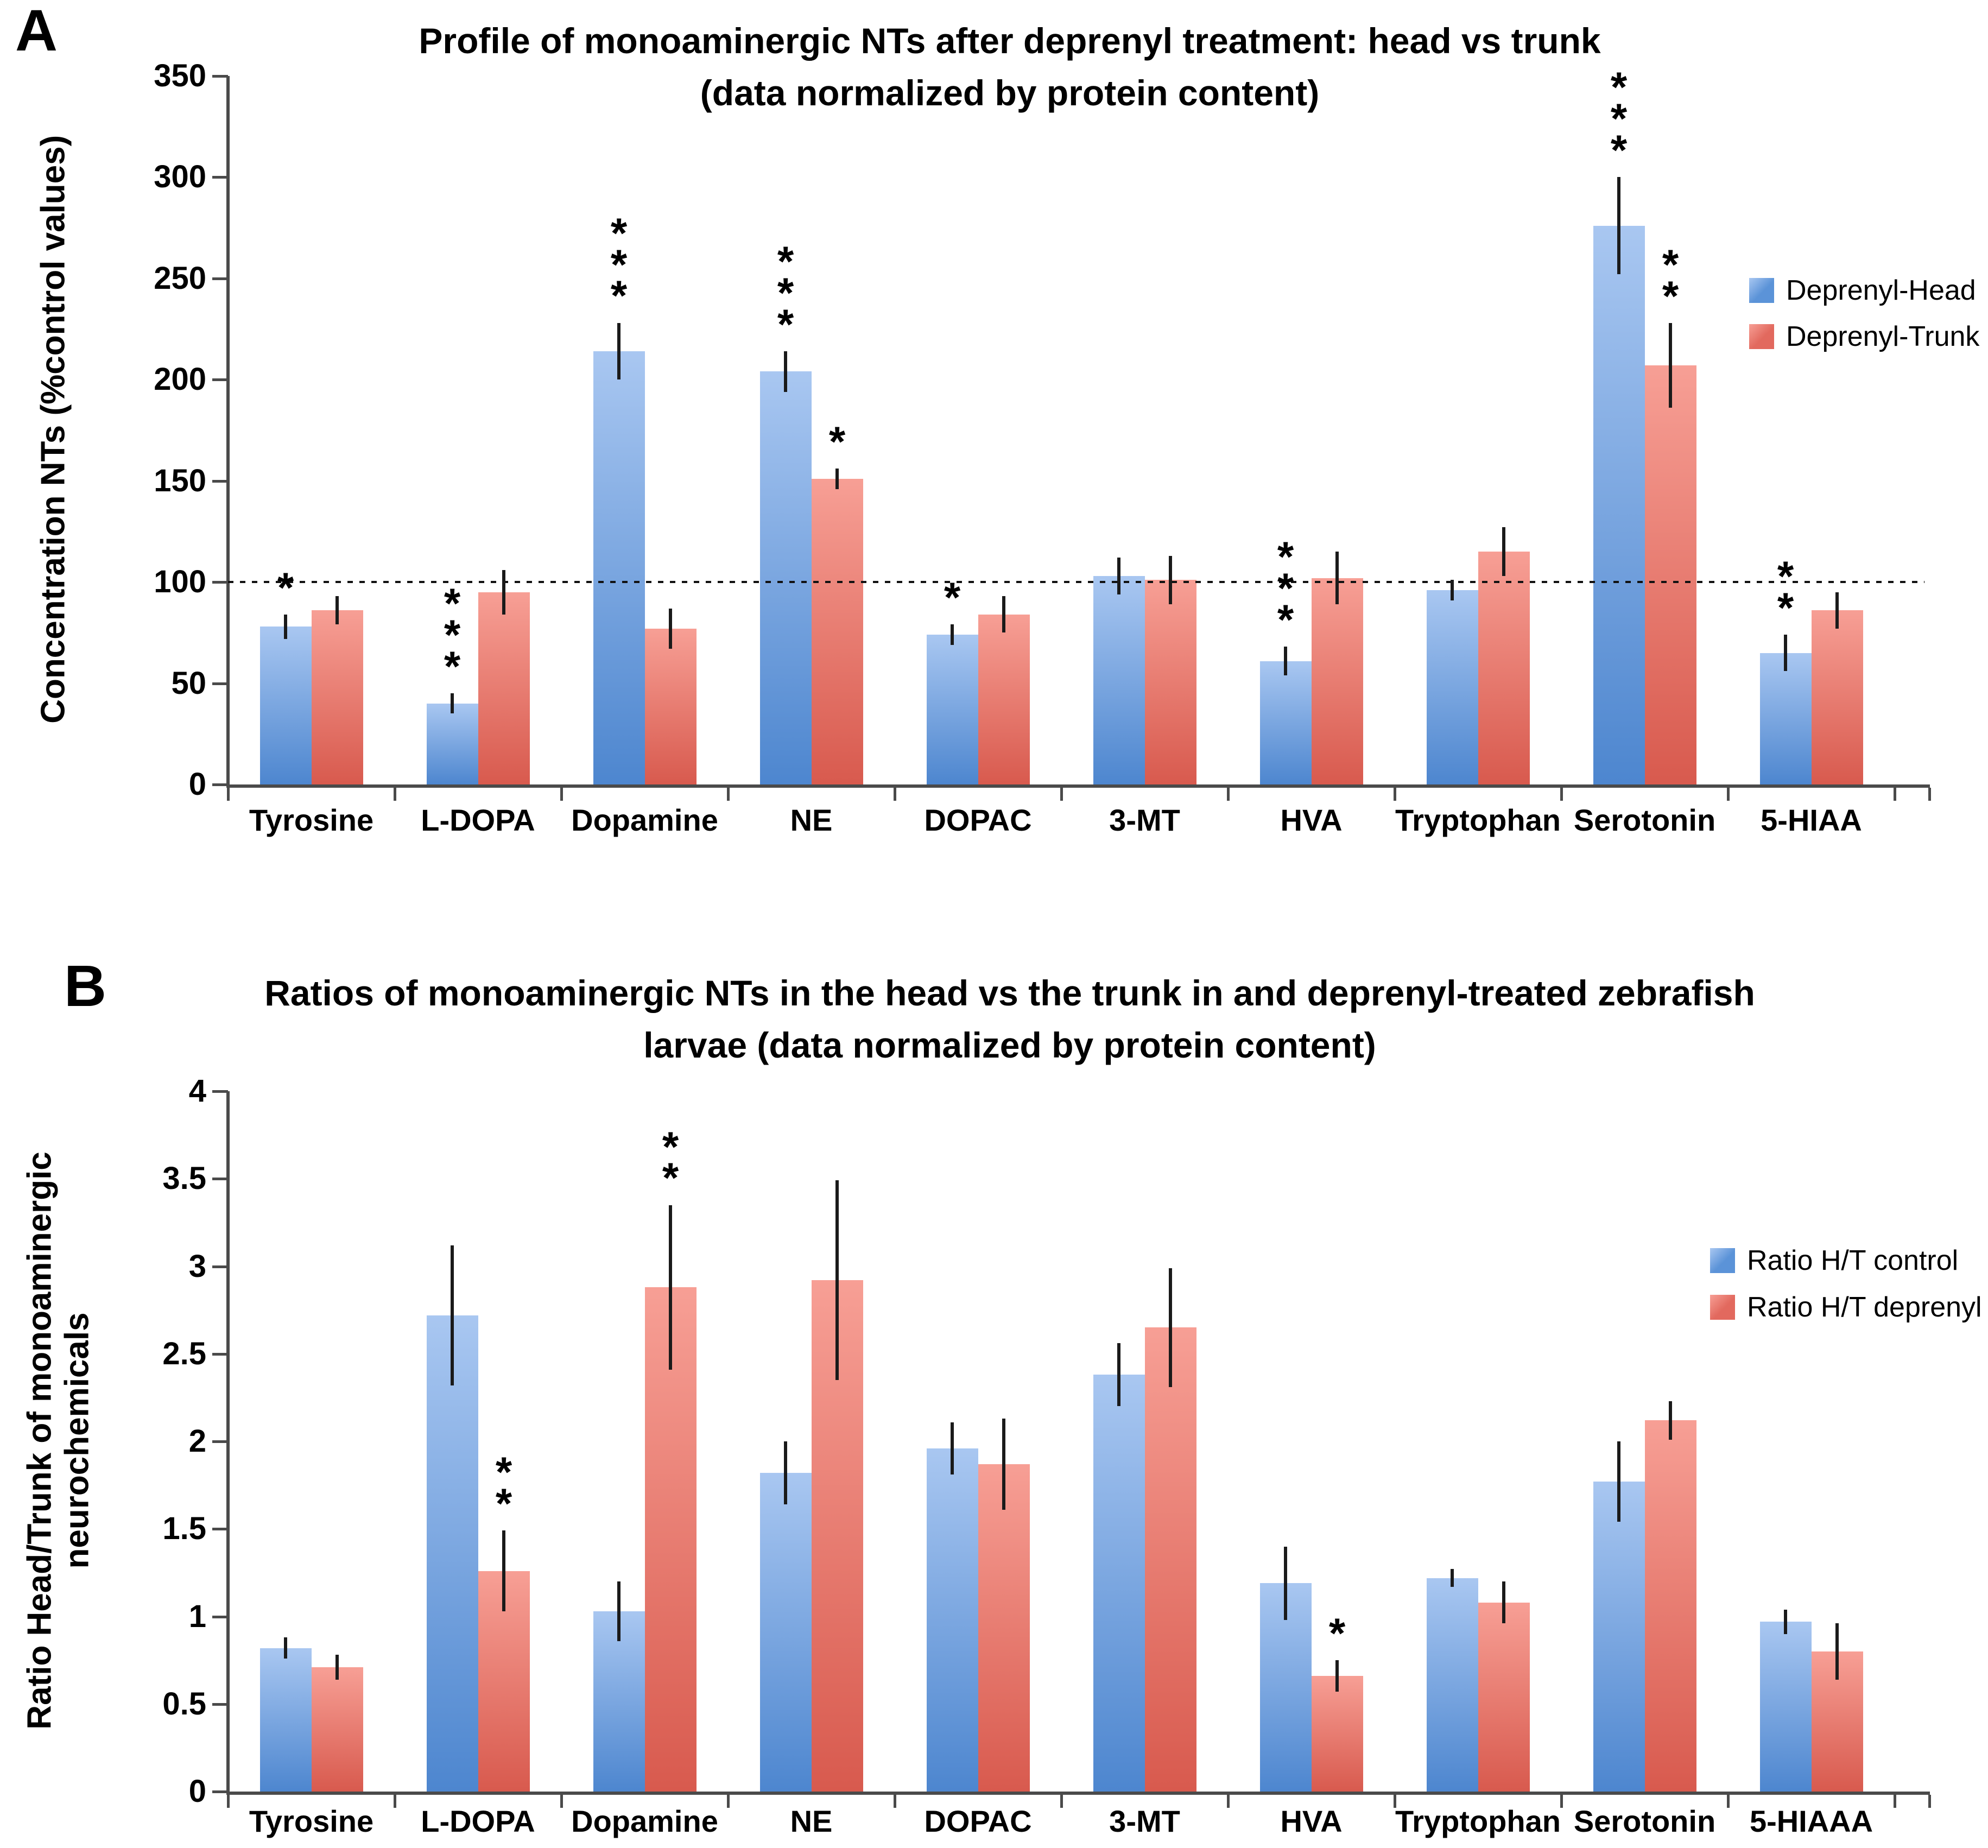  I want to click on legend-item: Deprenyl-Head, so click(1862, 291).